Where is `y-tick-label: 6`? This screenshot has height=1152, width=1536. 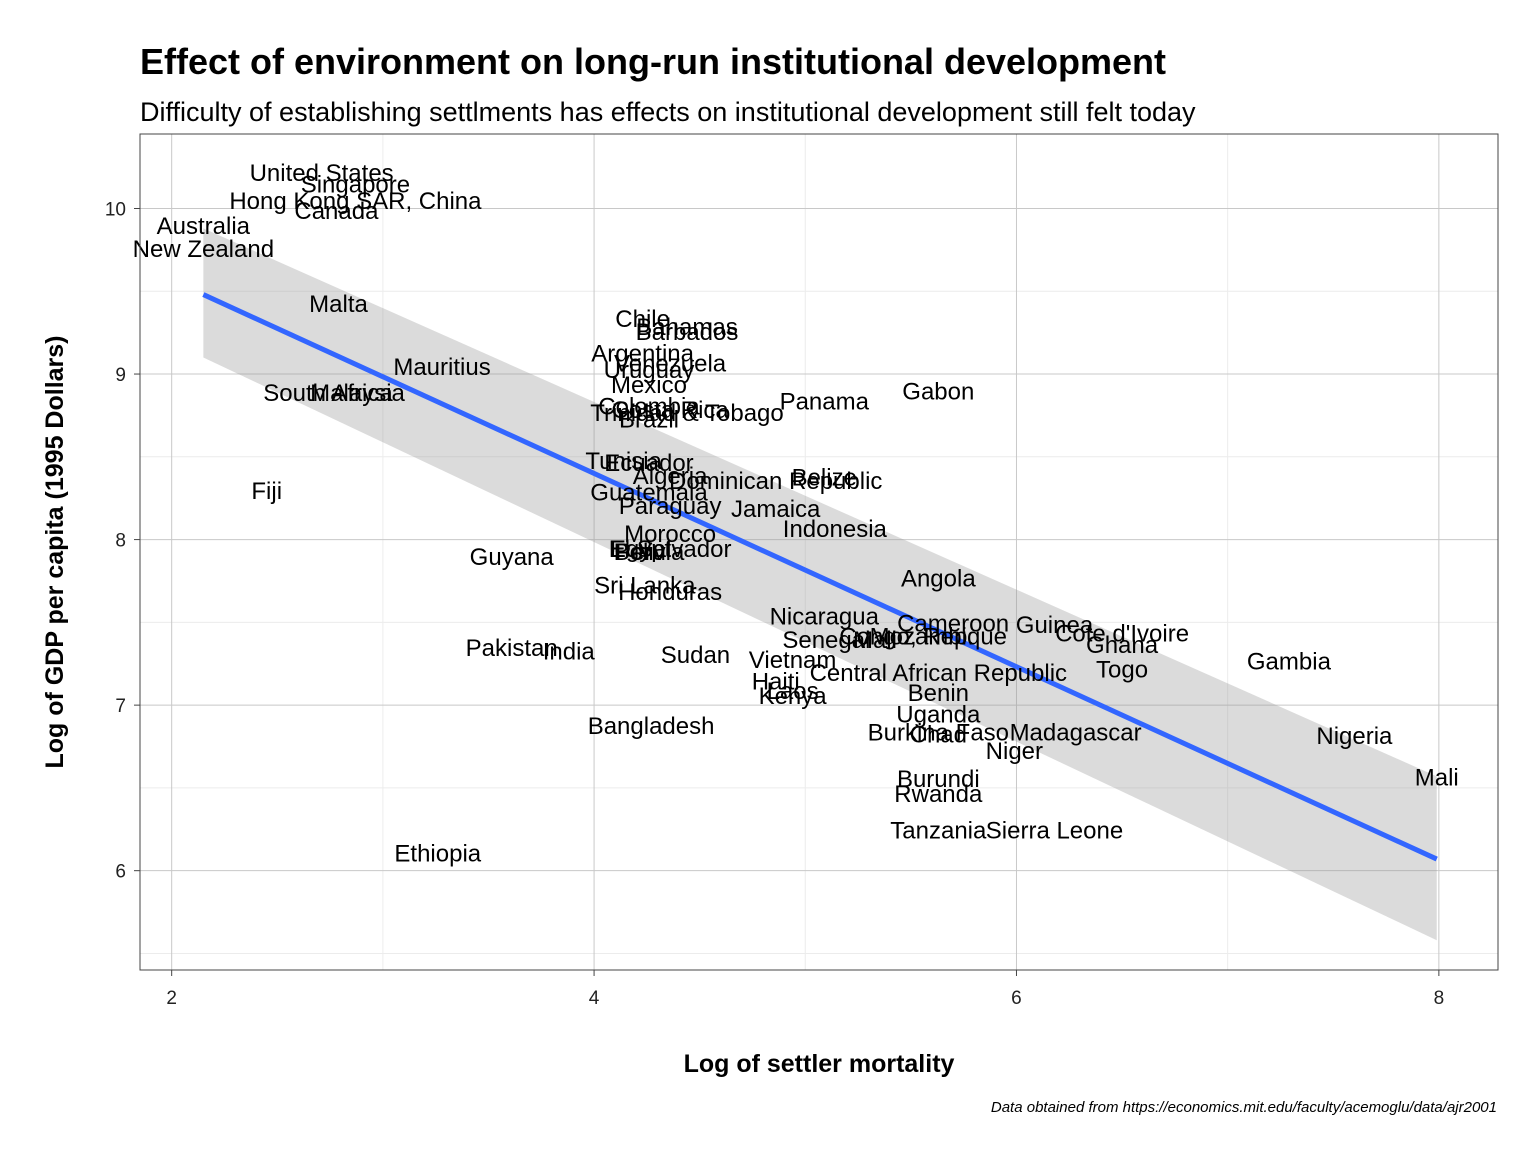
y-tick-label: 6 is located at coordinates (120, 872).